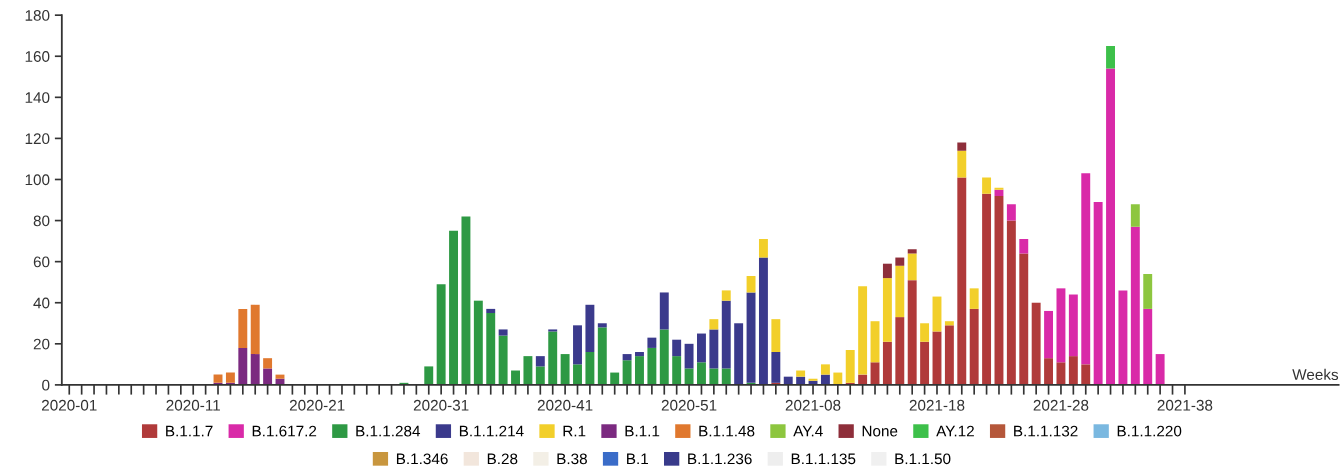 This screenshot has height=474, width=1344. I want to click on x-tick-label: 2021-38, so click(1185, 405).